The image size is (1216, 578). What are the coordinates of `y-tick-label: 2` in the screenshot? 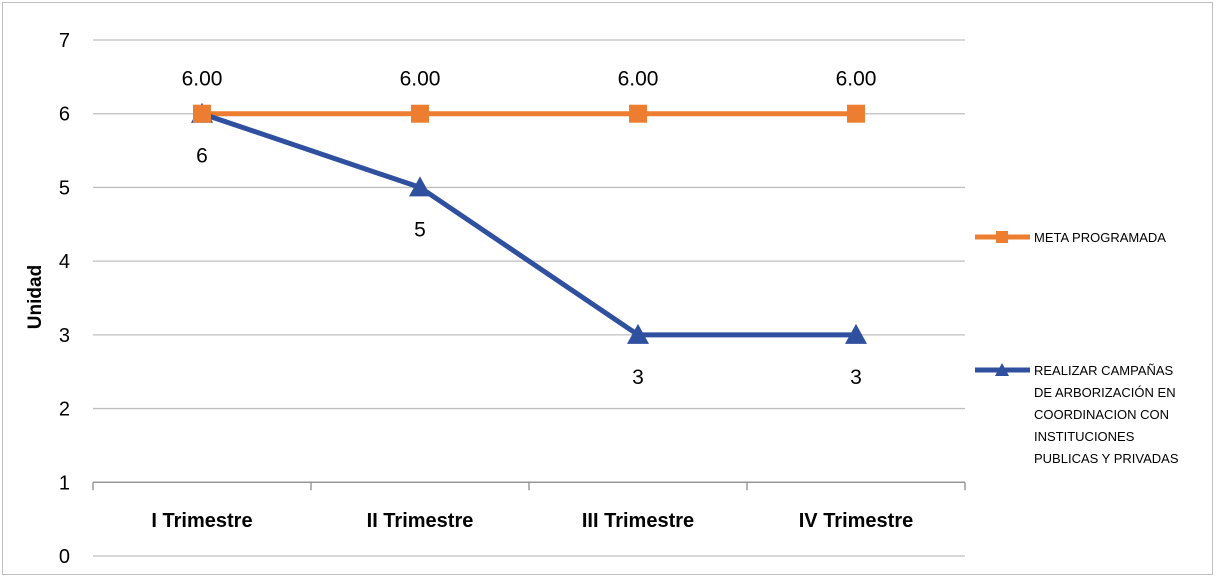 It's located at (64, 410).